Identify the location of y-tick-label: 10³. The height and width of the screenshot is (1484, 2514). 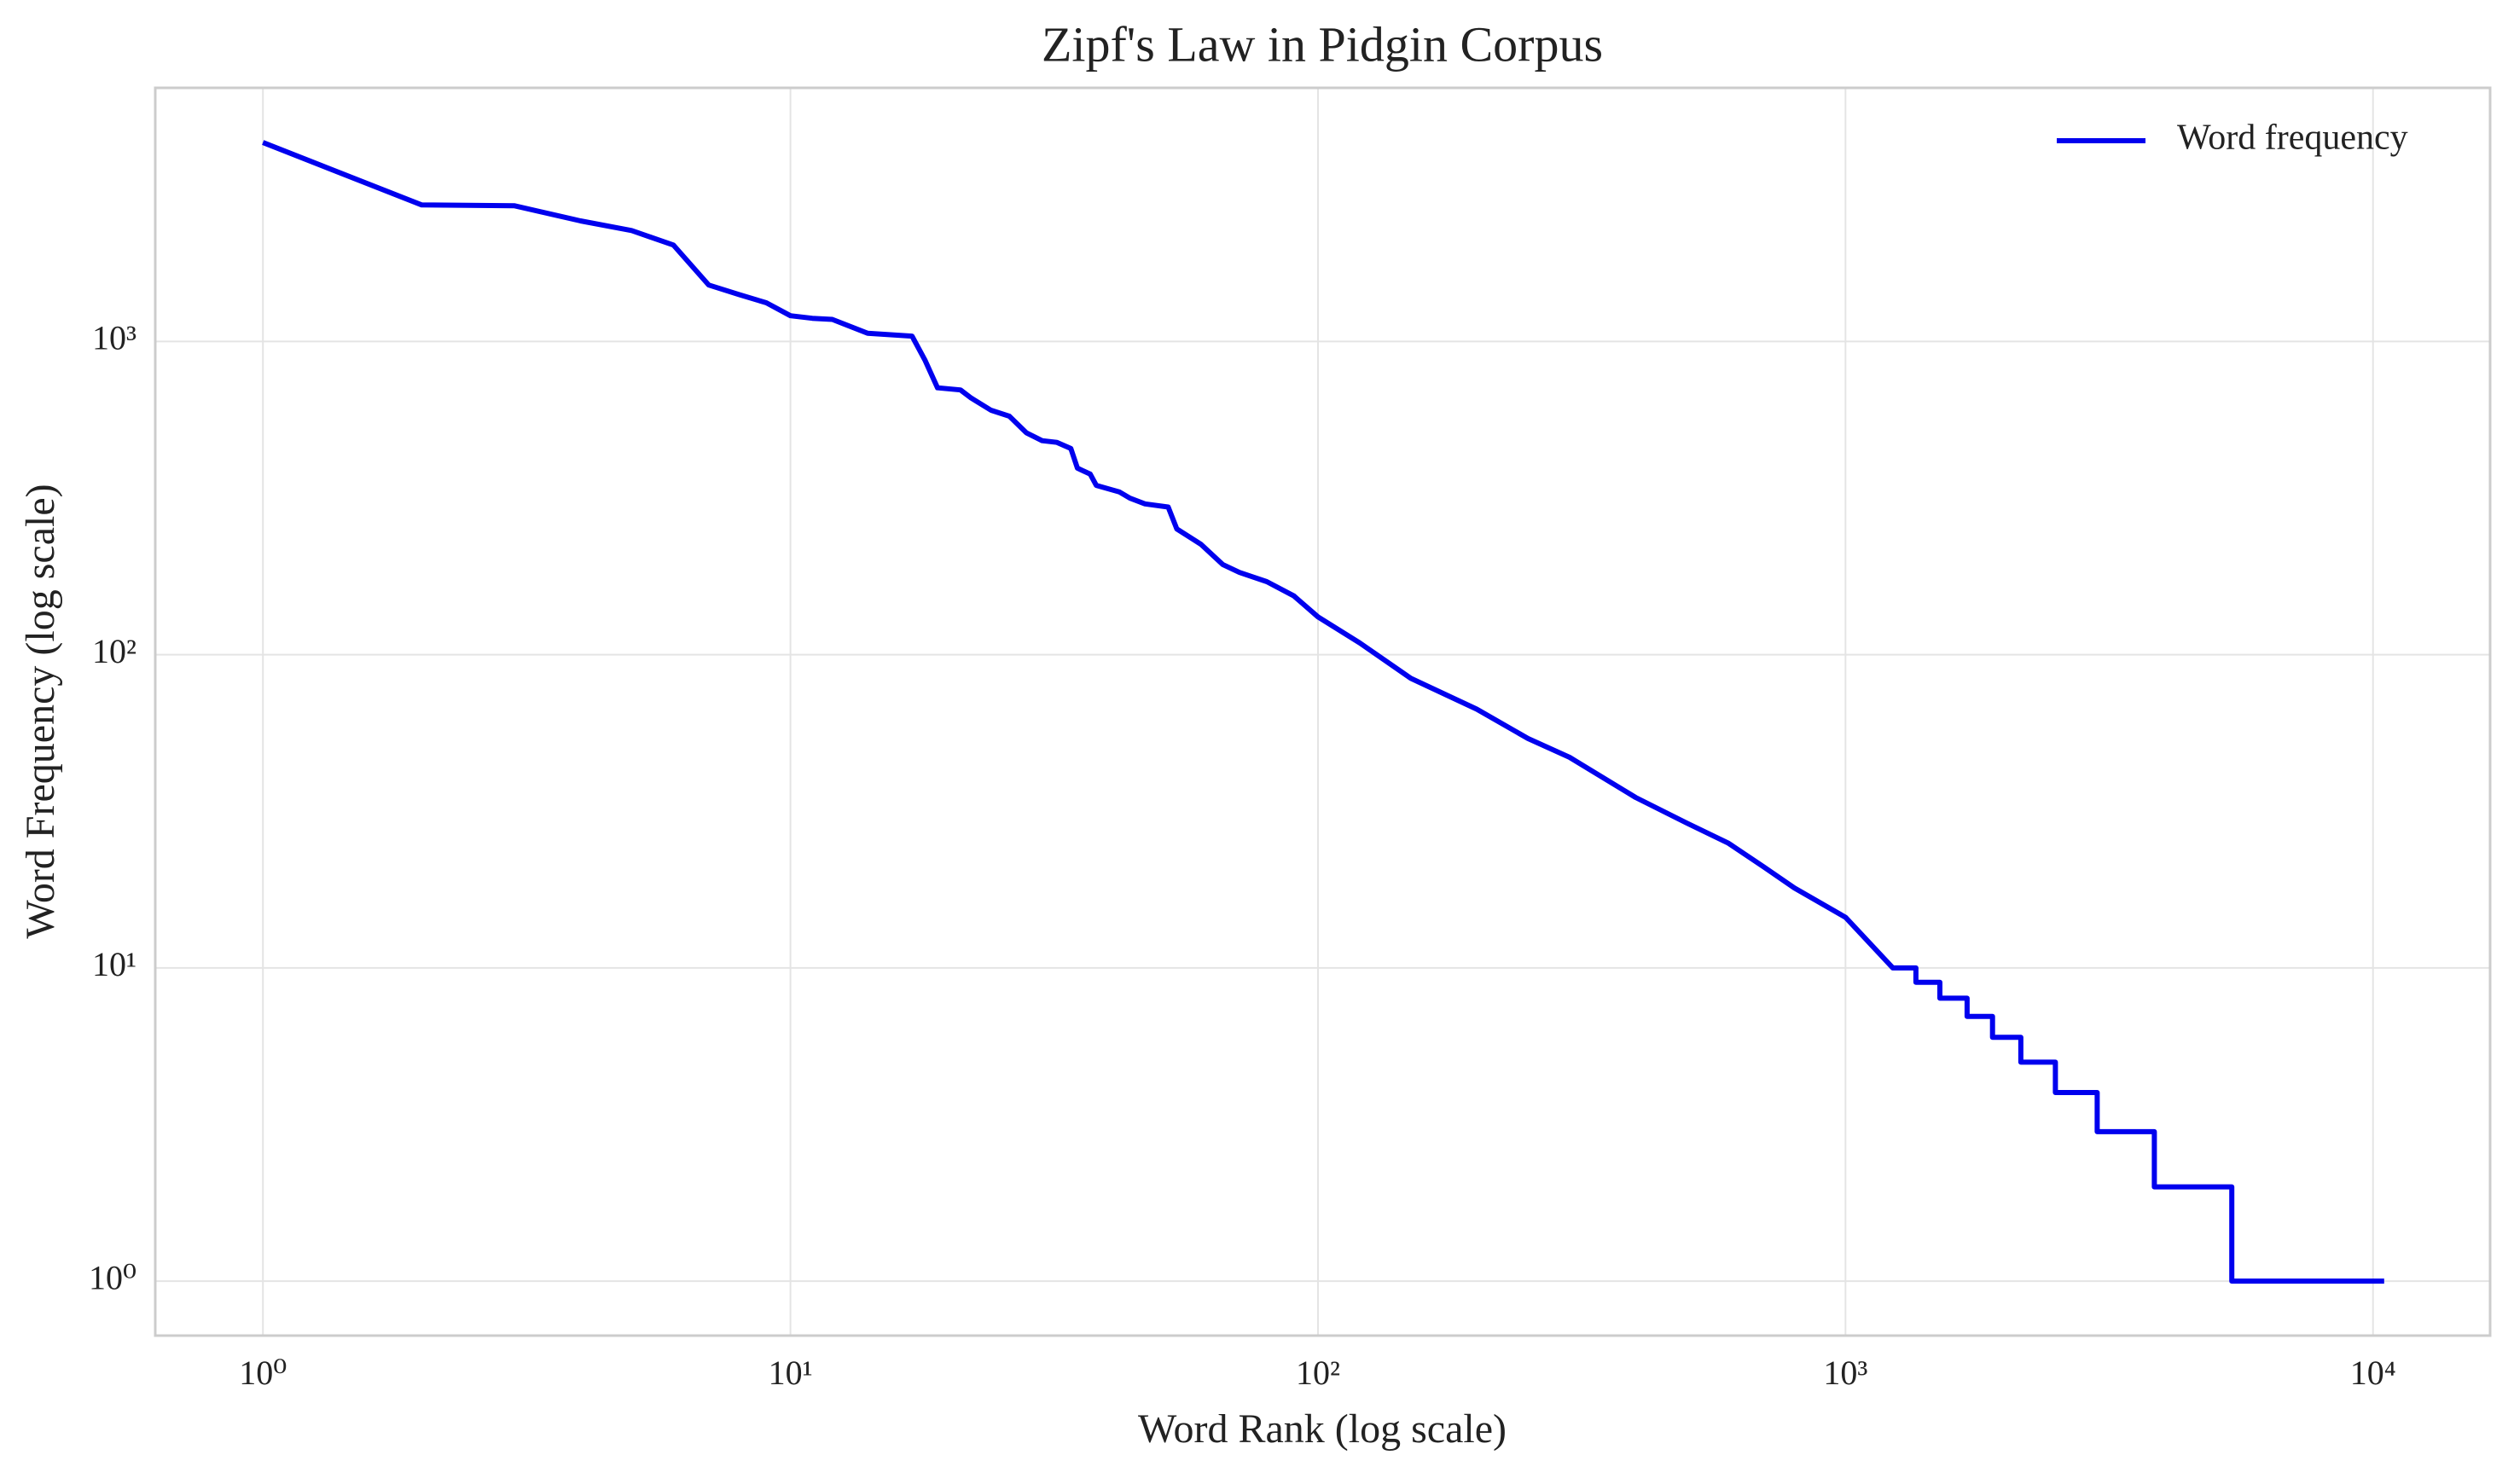
(114, 337).